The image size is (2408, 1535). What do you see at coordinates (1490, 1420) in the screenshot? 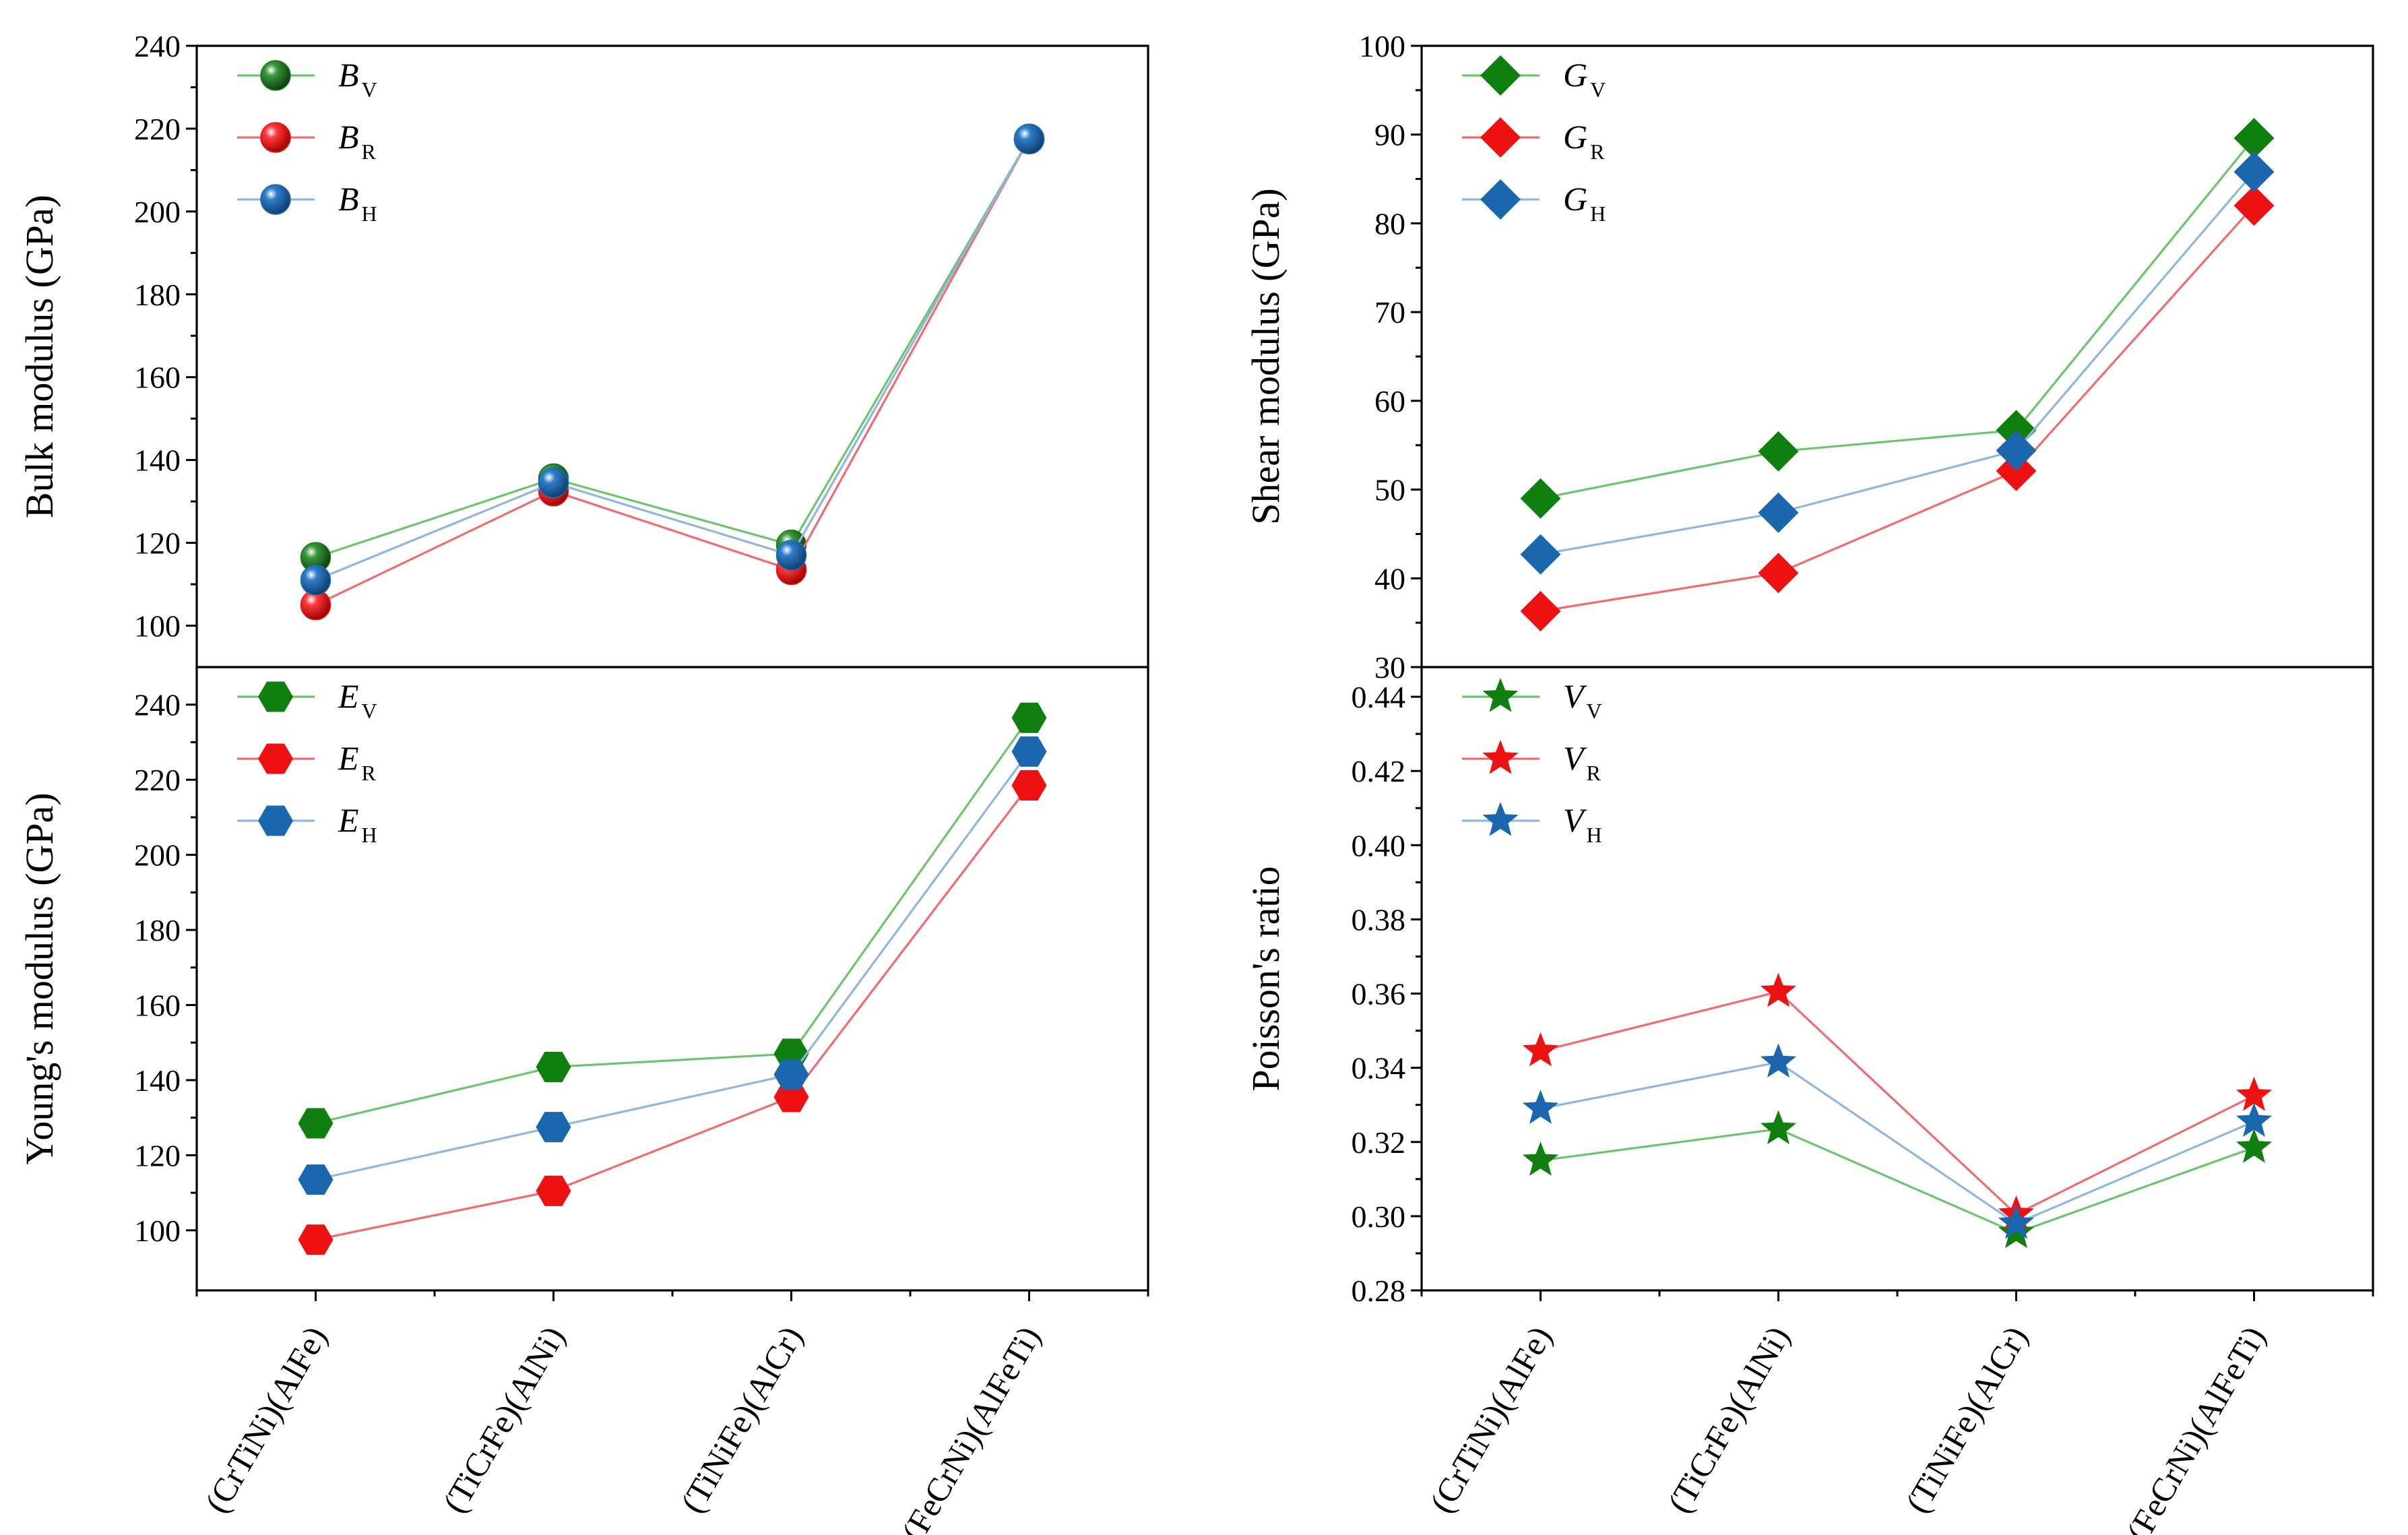
I see `poisson-x-category-label: (CrTiNi)(AlFe)` at bounding box center [1490, 1420].